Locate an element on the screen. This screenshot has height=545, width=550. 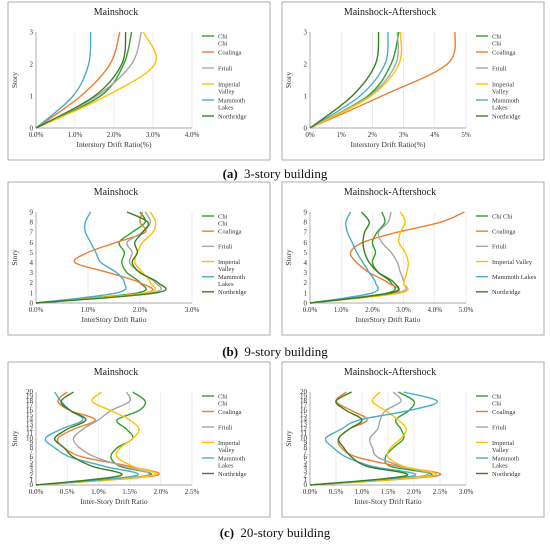
x-tick-label: 0% is located at coordinates (310, 135).